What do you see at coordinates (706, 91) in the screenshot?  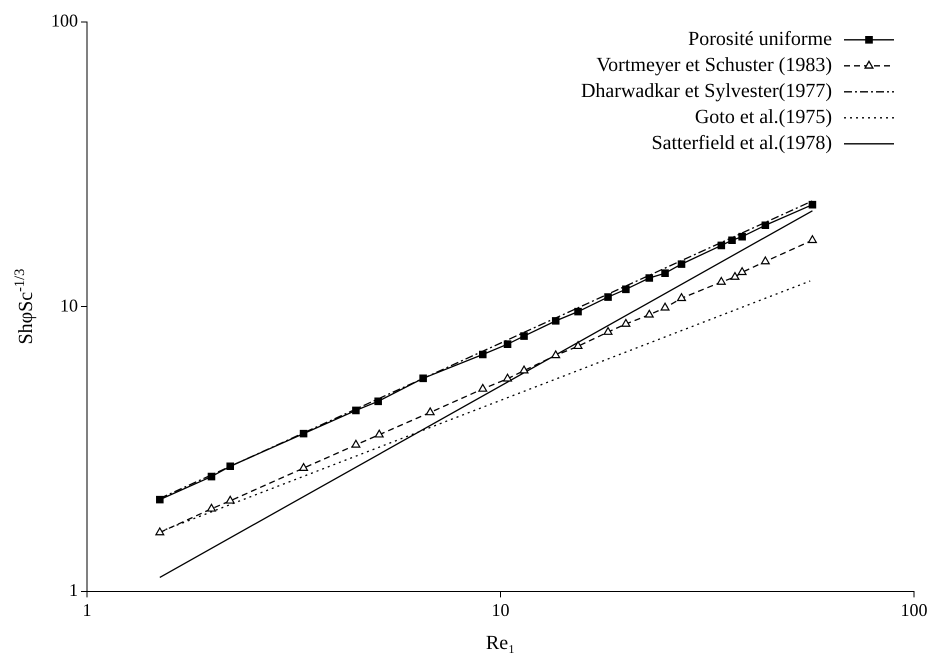 I see `legend-label: Dharwadkar et Sylvester(1977)` at bounding box center [706, 91].